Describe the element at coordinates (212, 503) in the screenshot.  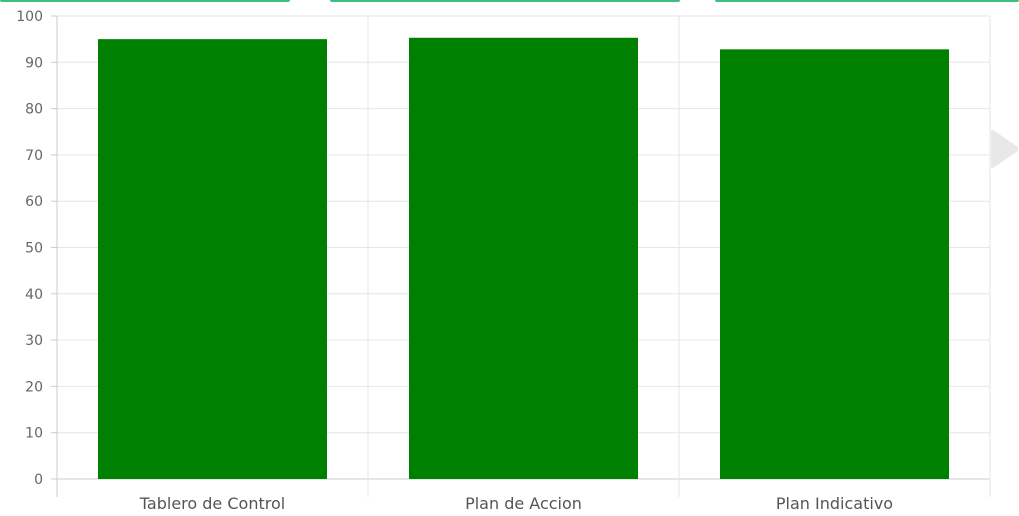
I see `x-tick-label-tablero-de-control: Tablero de Control` at that location.